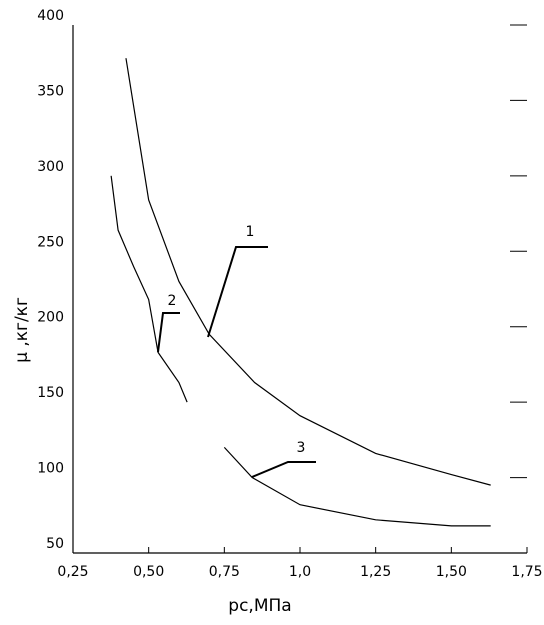  I want to click on x-tick-label: 1,25, so click(375, 572).